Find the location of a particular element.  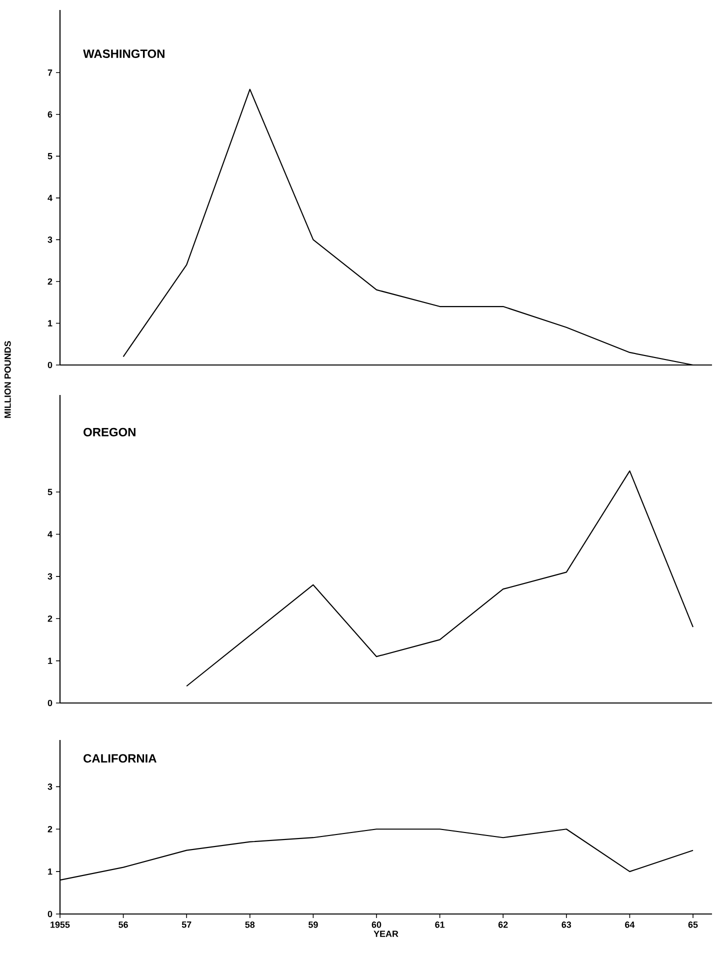

y-tick-label: 7 is located at coordinates (50, 73).